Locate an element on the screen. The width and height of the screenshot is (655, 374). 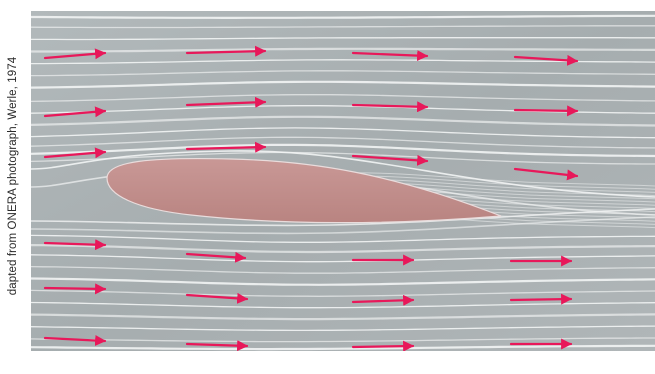
airfoil-shape is located at coordinates (304, 190).